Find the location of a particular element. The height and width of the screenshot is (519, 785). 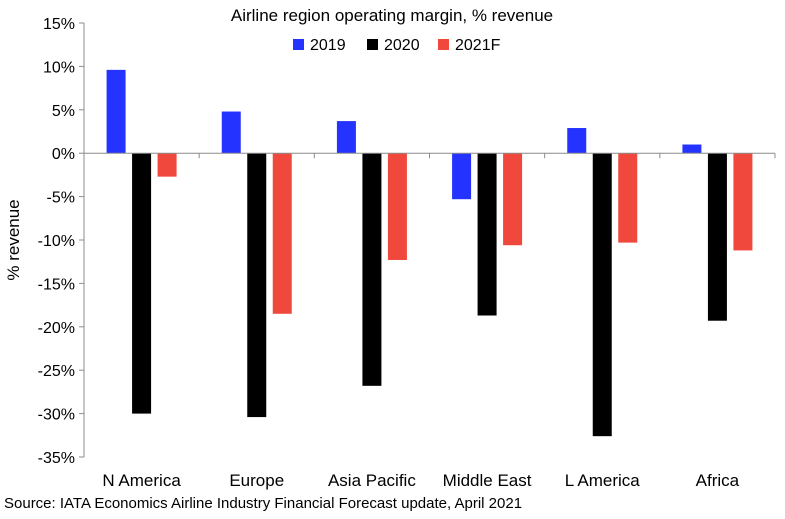

legend-label: 2019 is located at coordinates (328, 45).